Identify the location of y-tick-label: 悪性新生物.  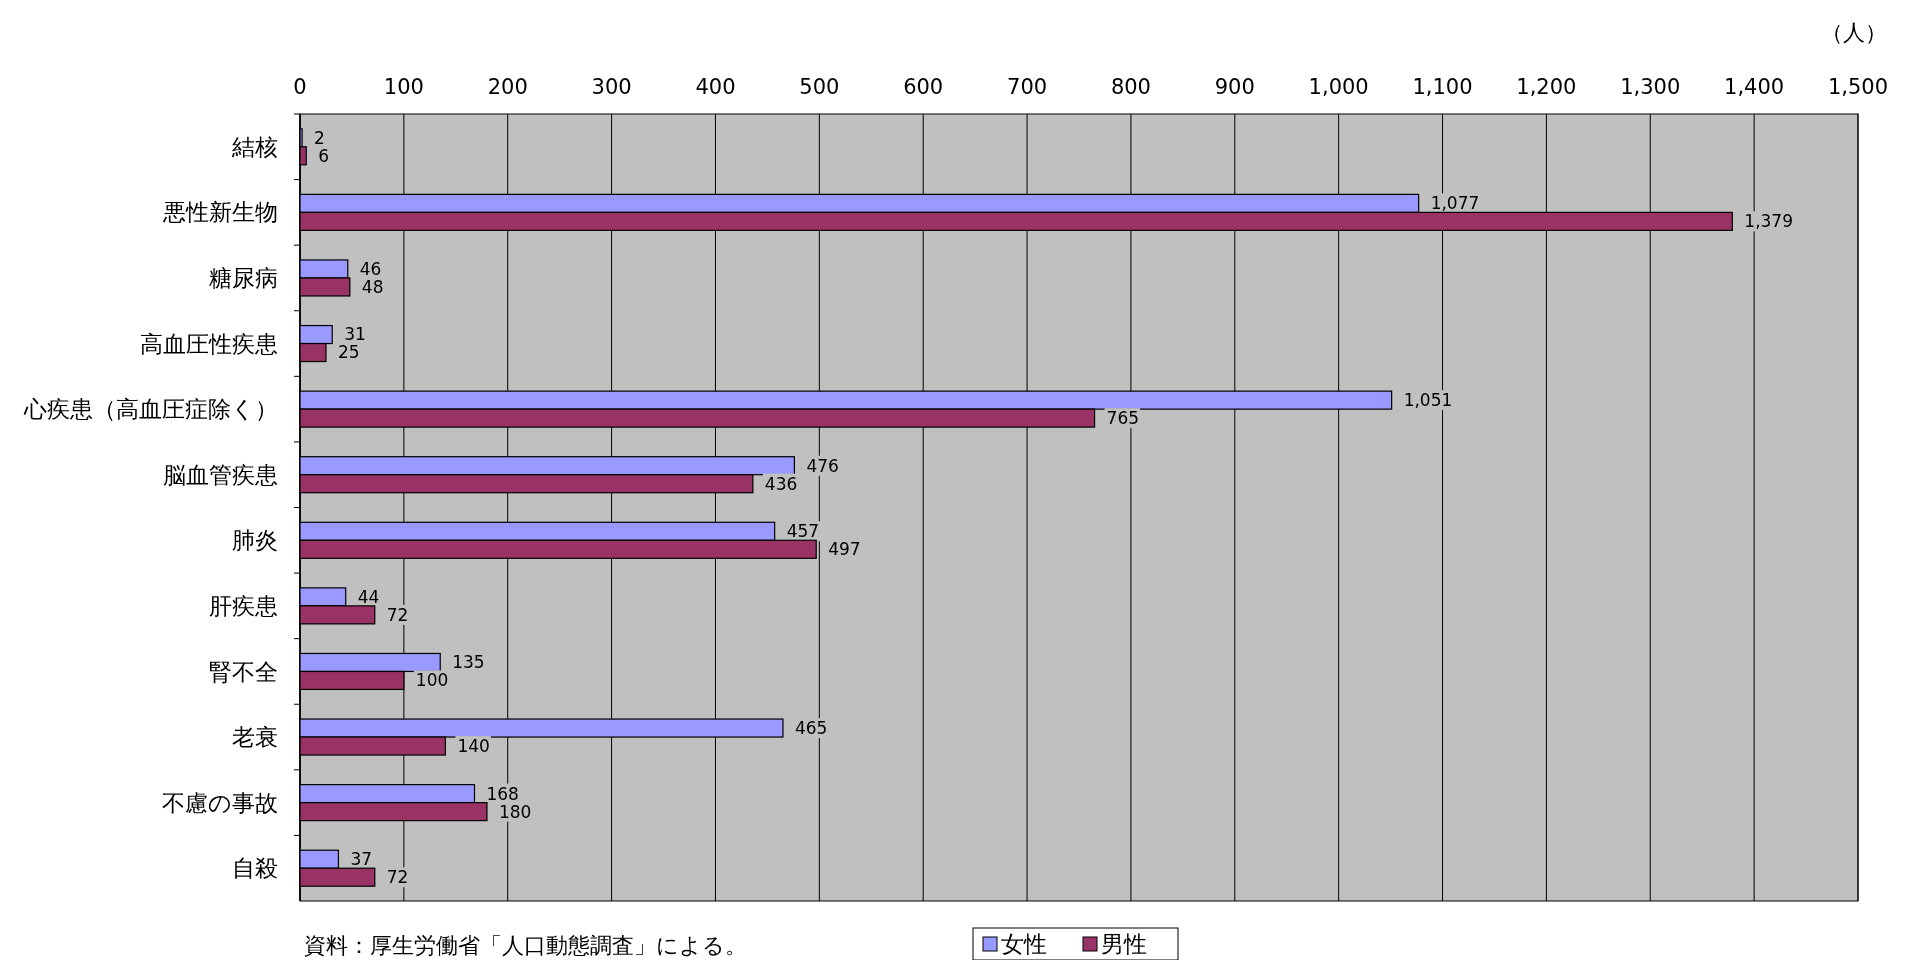
(220, 212).